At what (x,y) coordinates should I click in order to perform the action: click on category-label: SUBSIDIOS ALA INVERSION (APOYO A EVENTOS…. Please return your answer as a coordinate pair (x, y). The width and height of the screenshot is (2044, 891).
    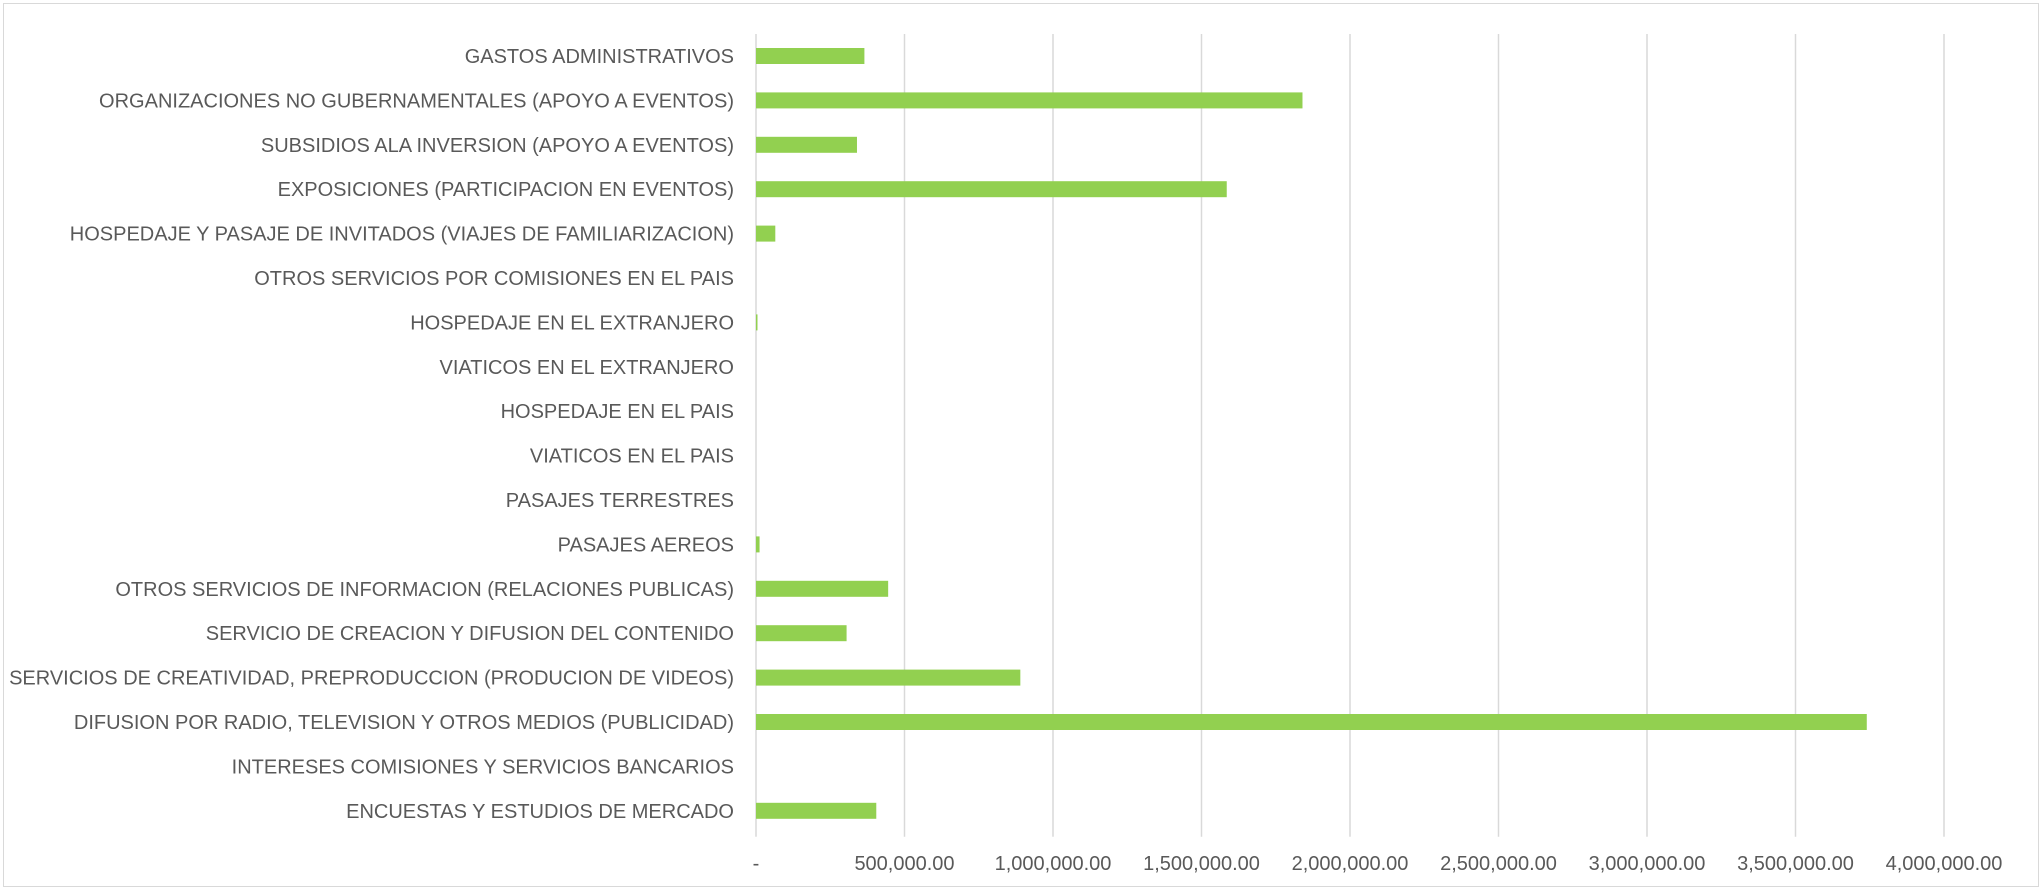
    Looking at the image, I should click on (497, 146).